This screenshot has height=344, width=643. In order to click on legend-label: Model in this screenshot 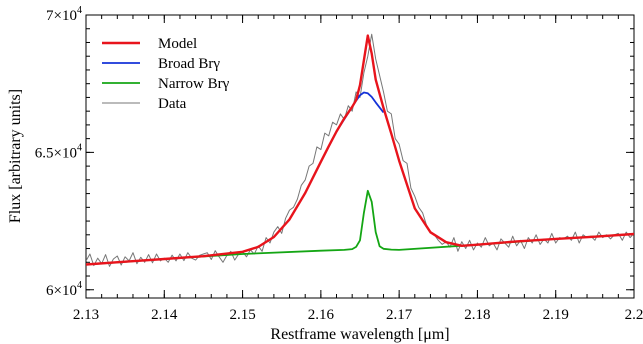, I will do `click(177, 44)`.